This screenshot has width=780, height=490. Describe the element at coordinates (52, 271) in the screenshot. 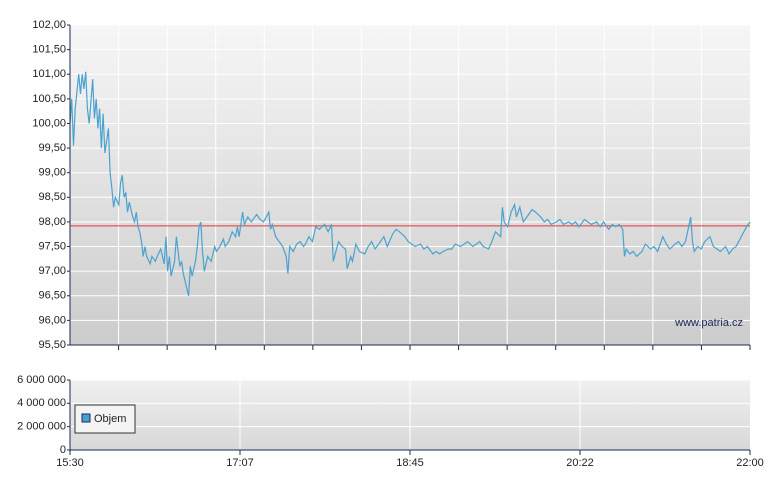

I see `y-tick-label: 97,00` at that location.